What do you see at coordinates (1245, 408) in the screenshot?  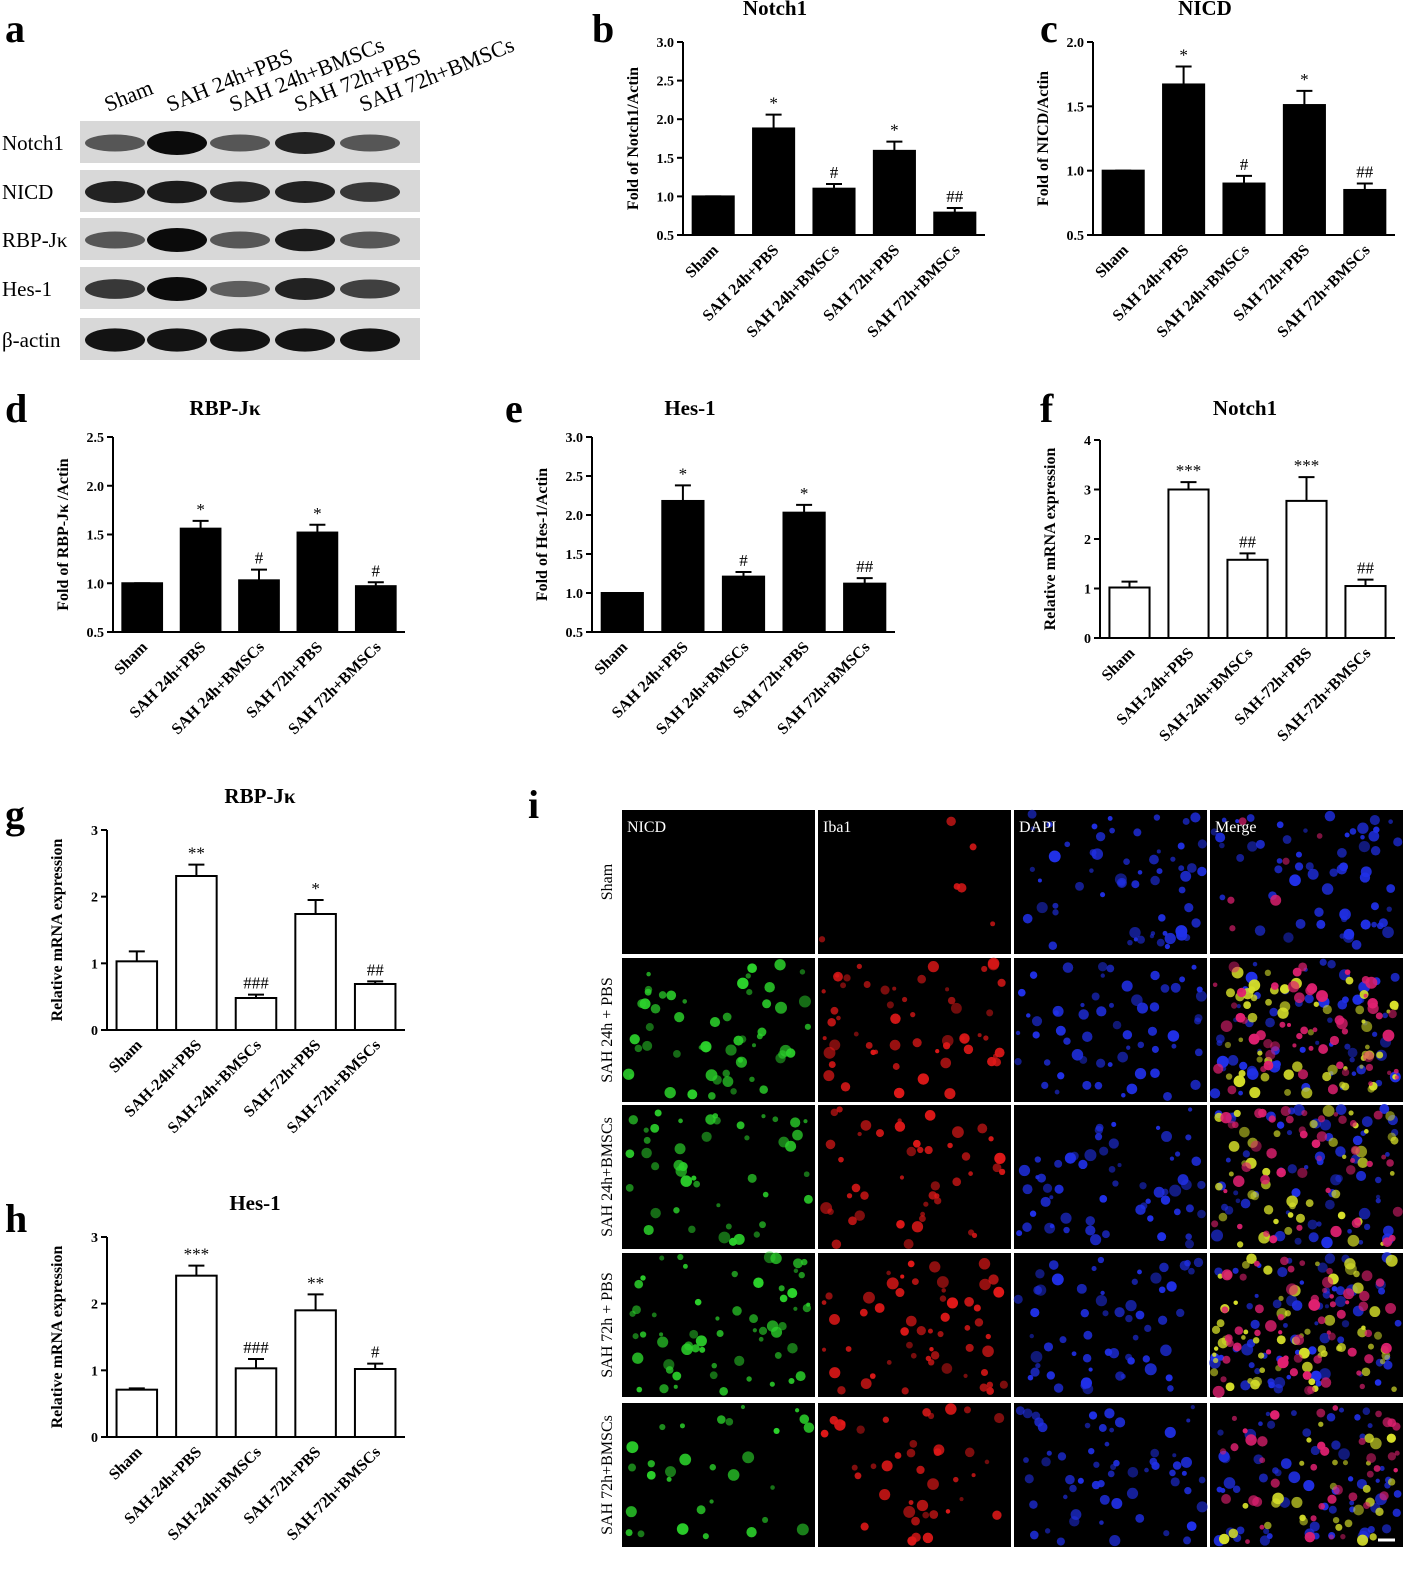 I see `chart-title: Notch1` at bounding box center [1245, 408].